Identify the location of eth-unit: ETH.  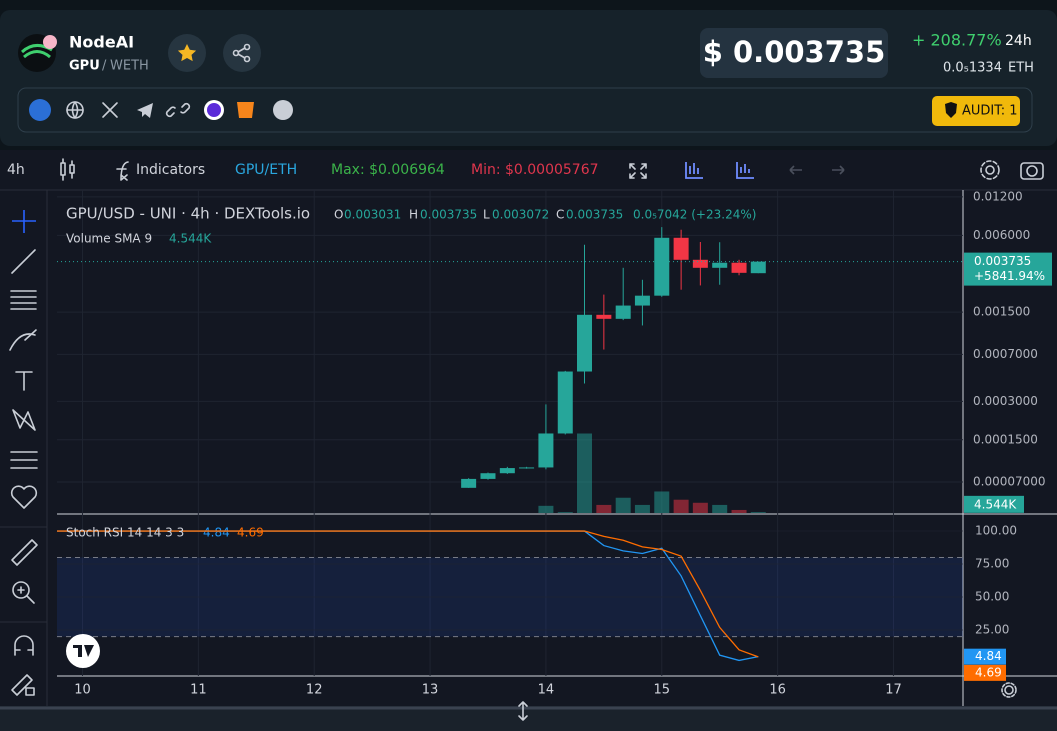
(1021, 68).